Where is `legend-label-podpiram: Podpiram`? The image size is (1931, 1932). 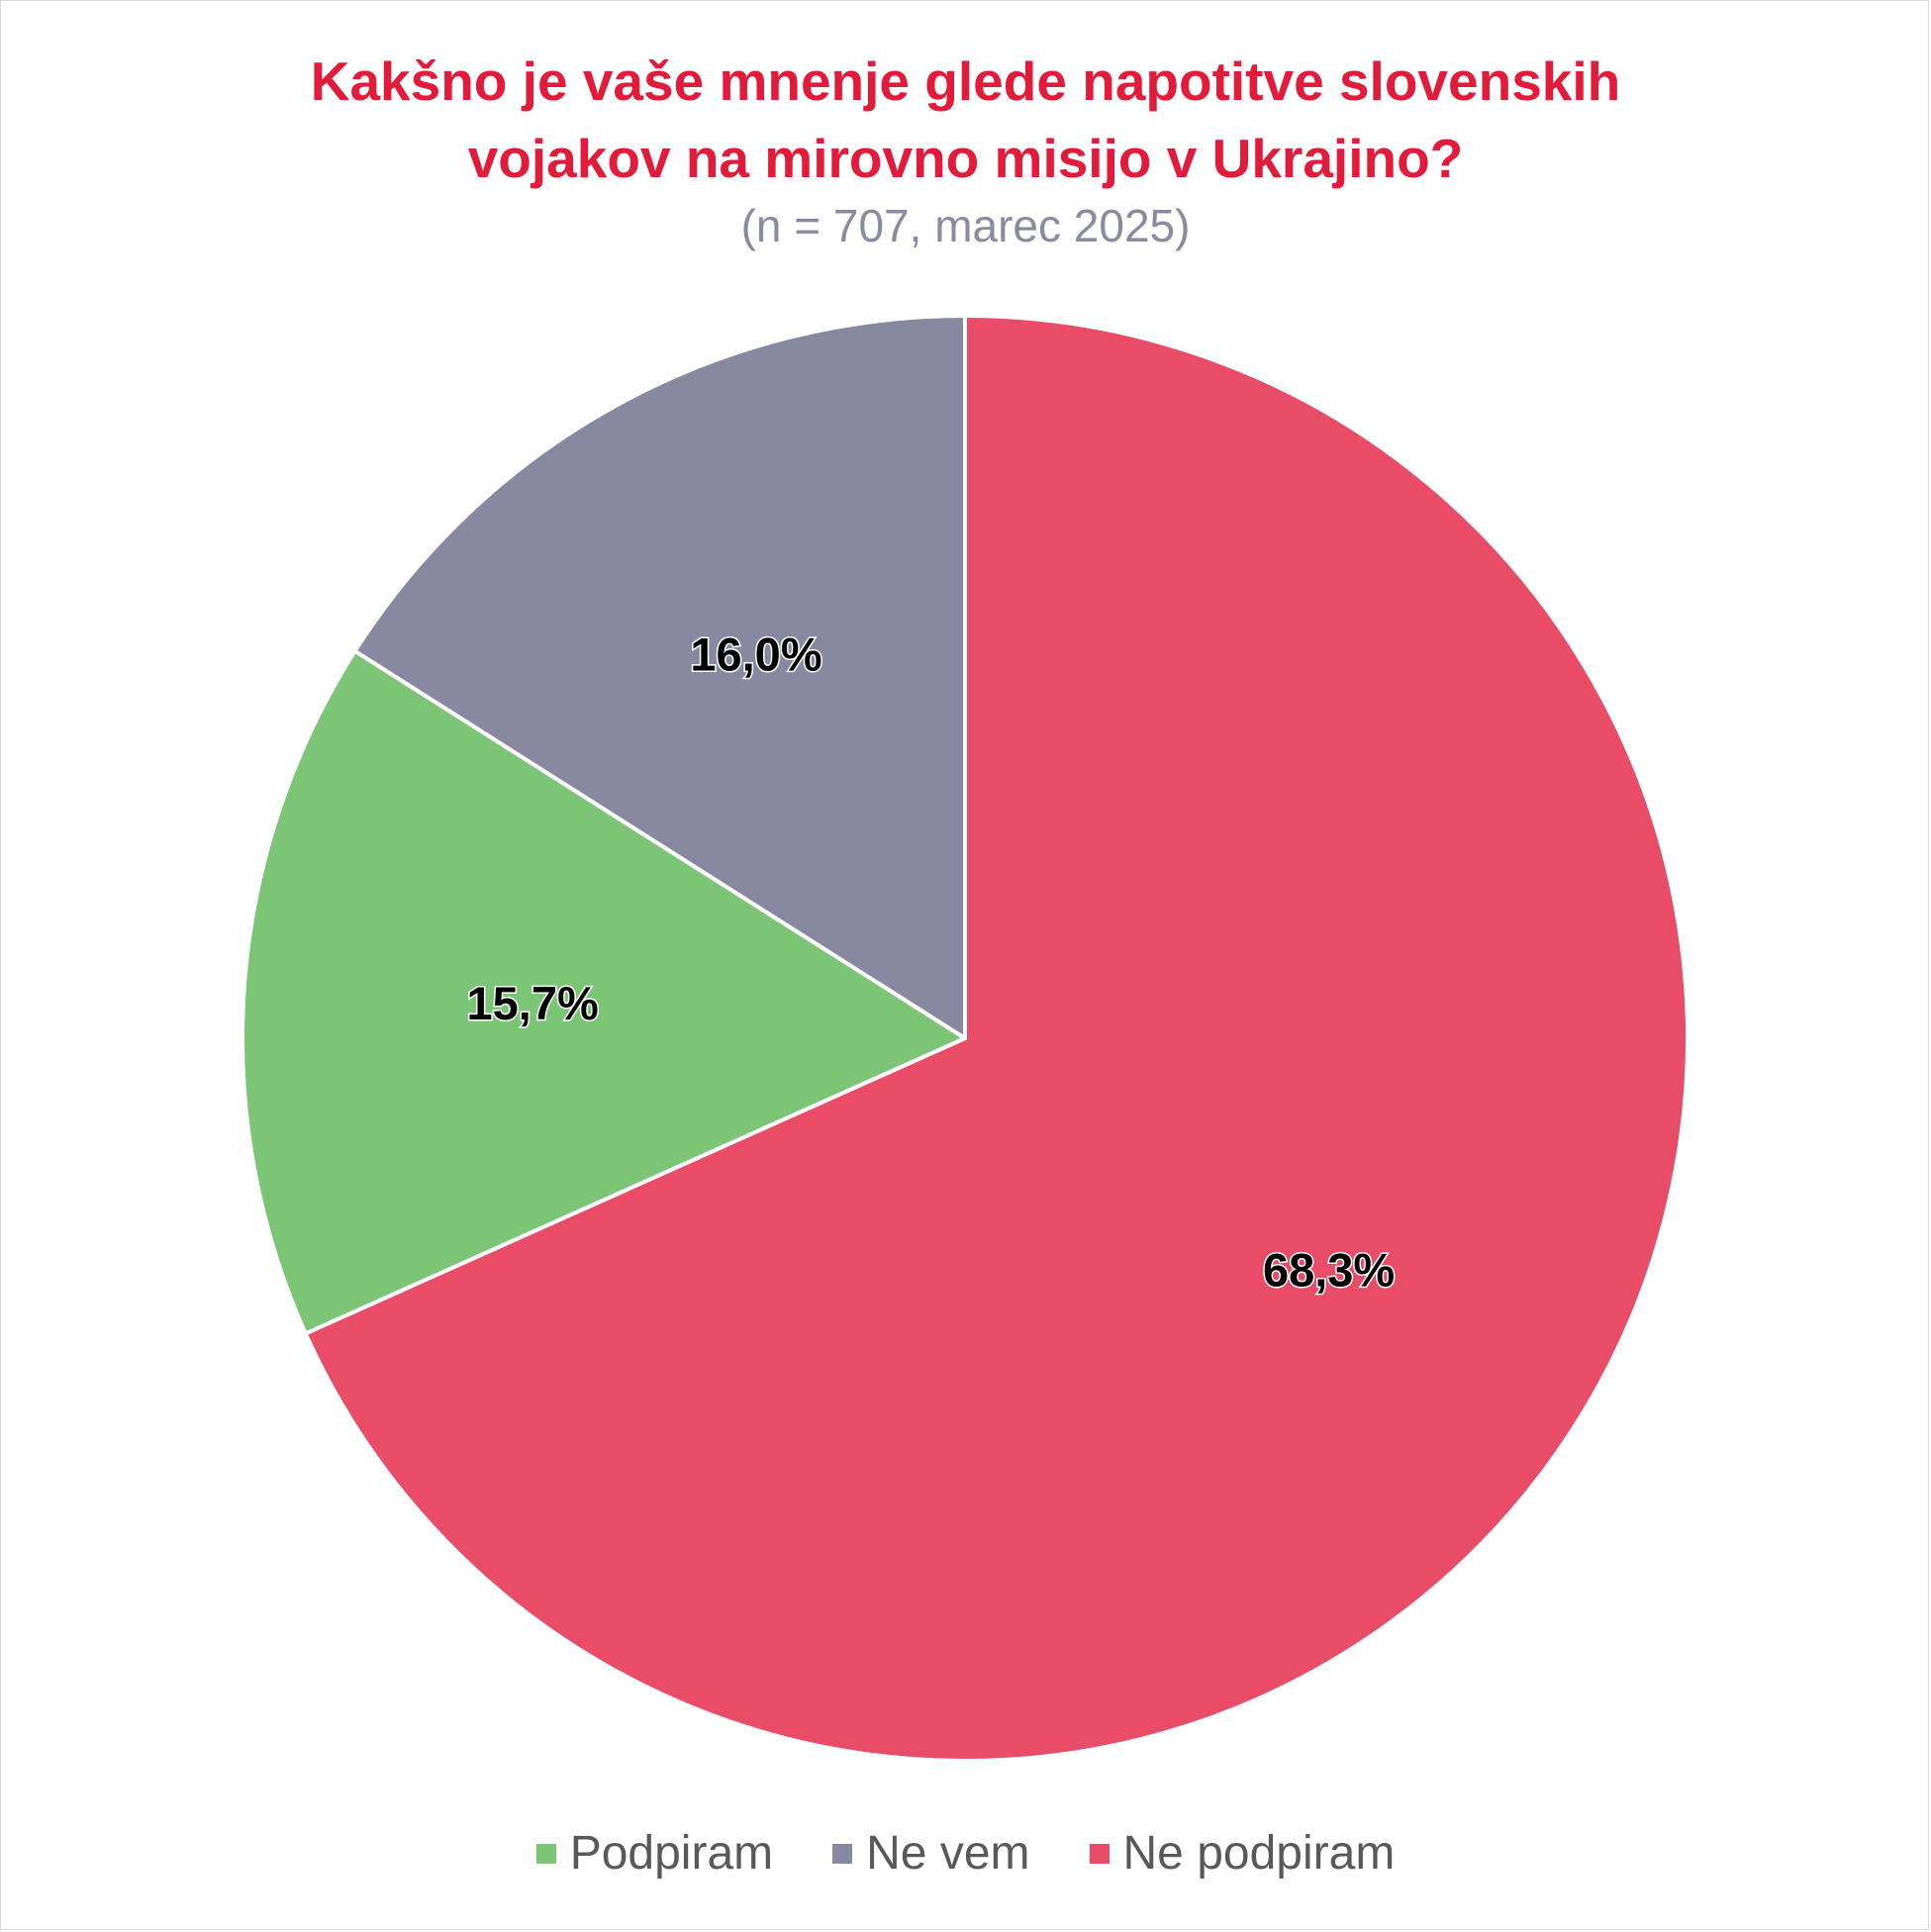
legend-label-podpiram: Podpiram is located at coordinates (671, 1853).